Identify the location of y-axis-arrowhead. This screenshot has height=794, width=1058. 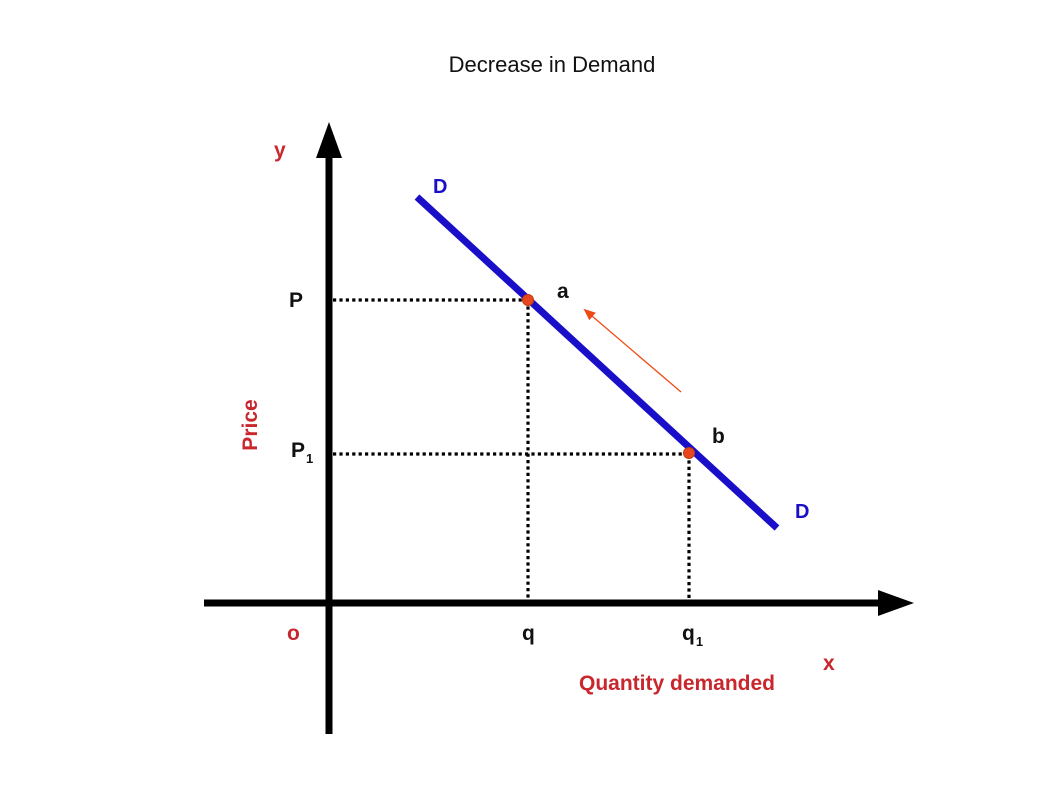
(329, 140).